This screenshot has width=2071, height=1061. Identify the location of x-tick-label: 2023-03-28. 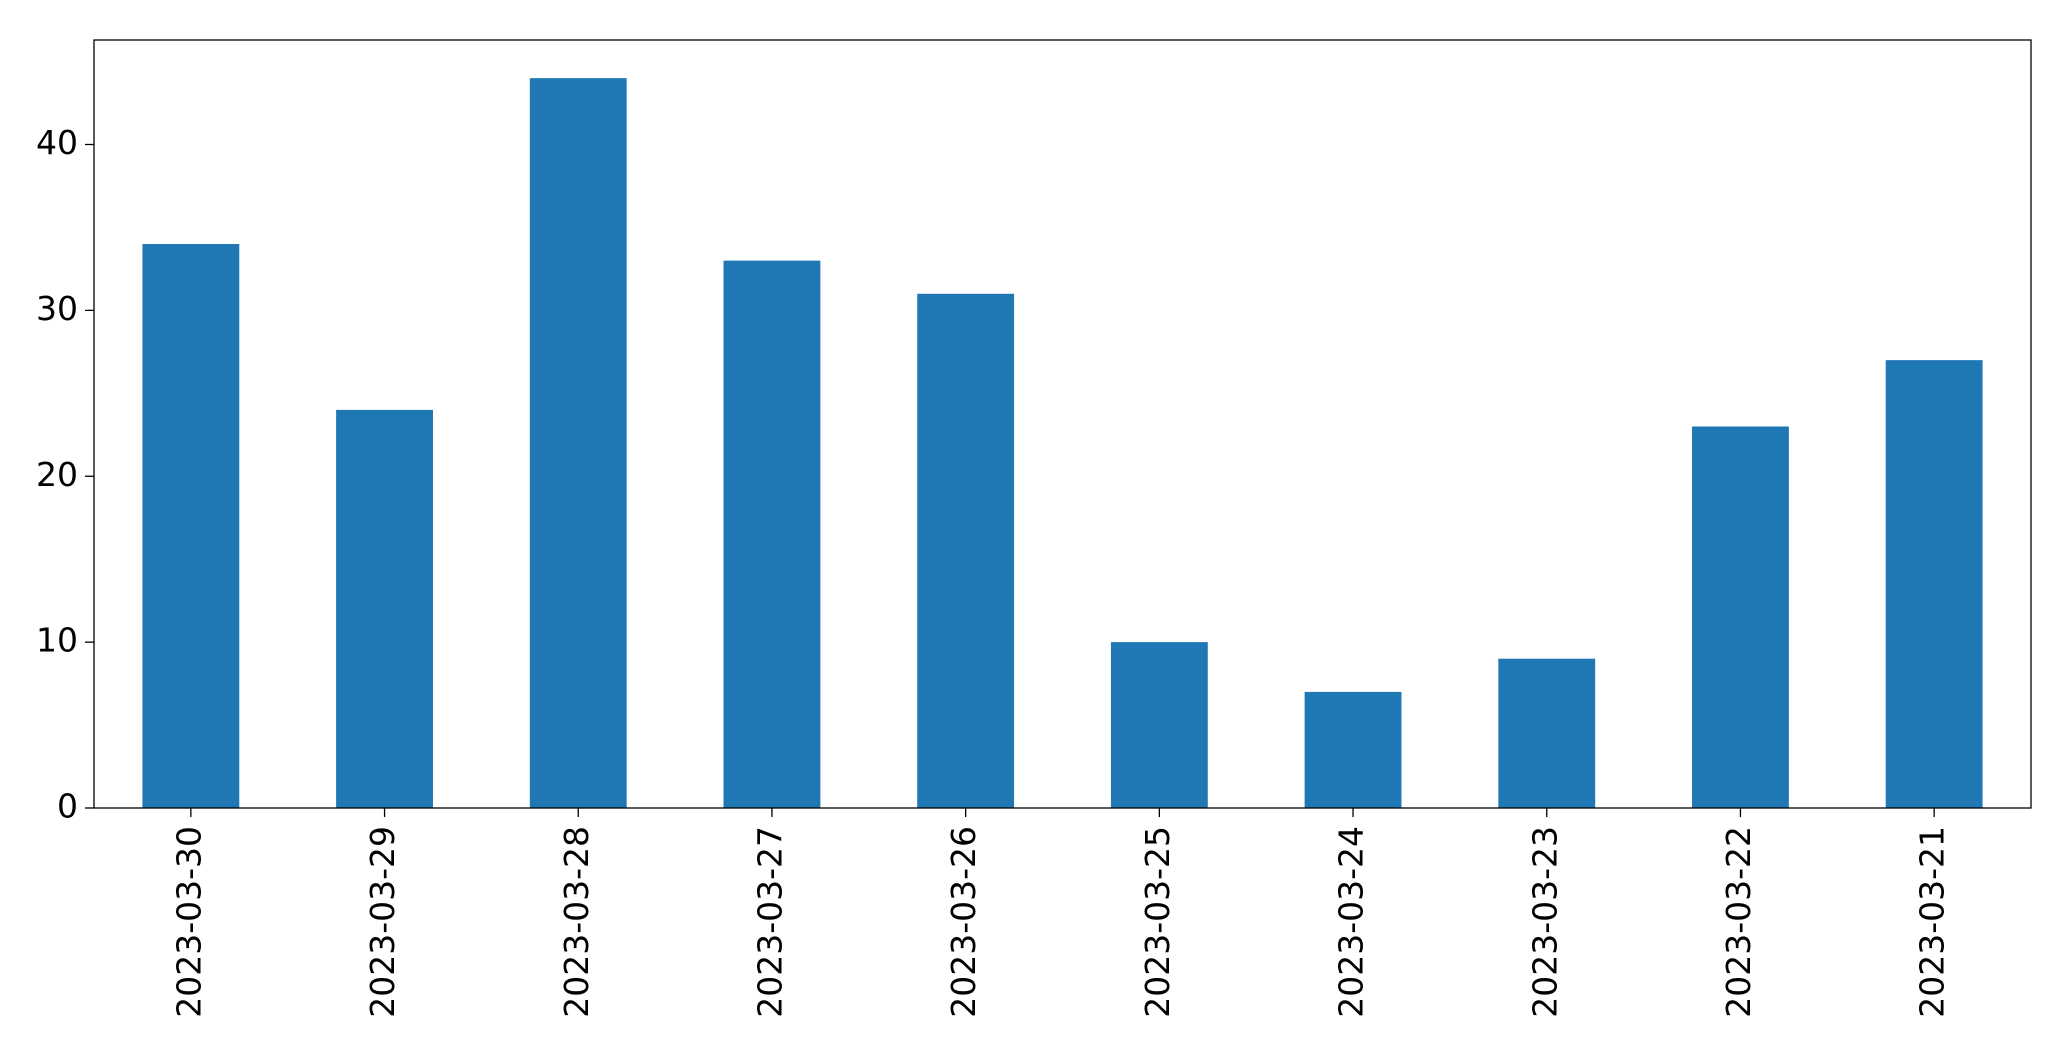
(576, 922).